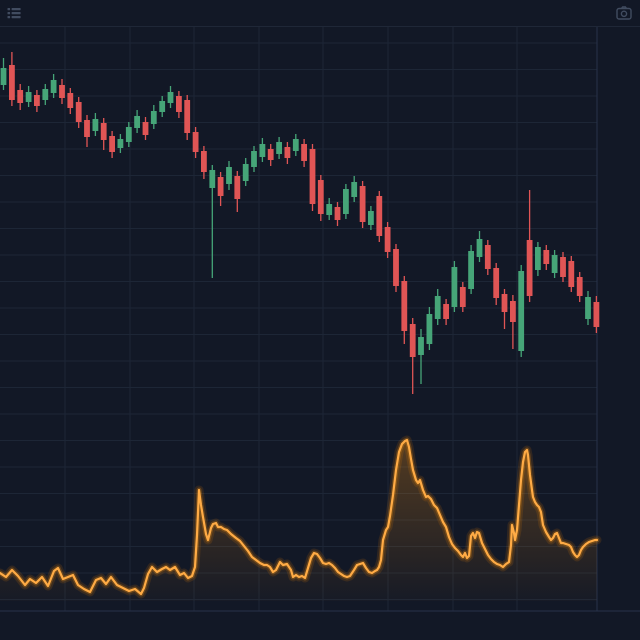  I want to click on camera-snapshot-icon, so click(624, 13).